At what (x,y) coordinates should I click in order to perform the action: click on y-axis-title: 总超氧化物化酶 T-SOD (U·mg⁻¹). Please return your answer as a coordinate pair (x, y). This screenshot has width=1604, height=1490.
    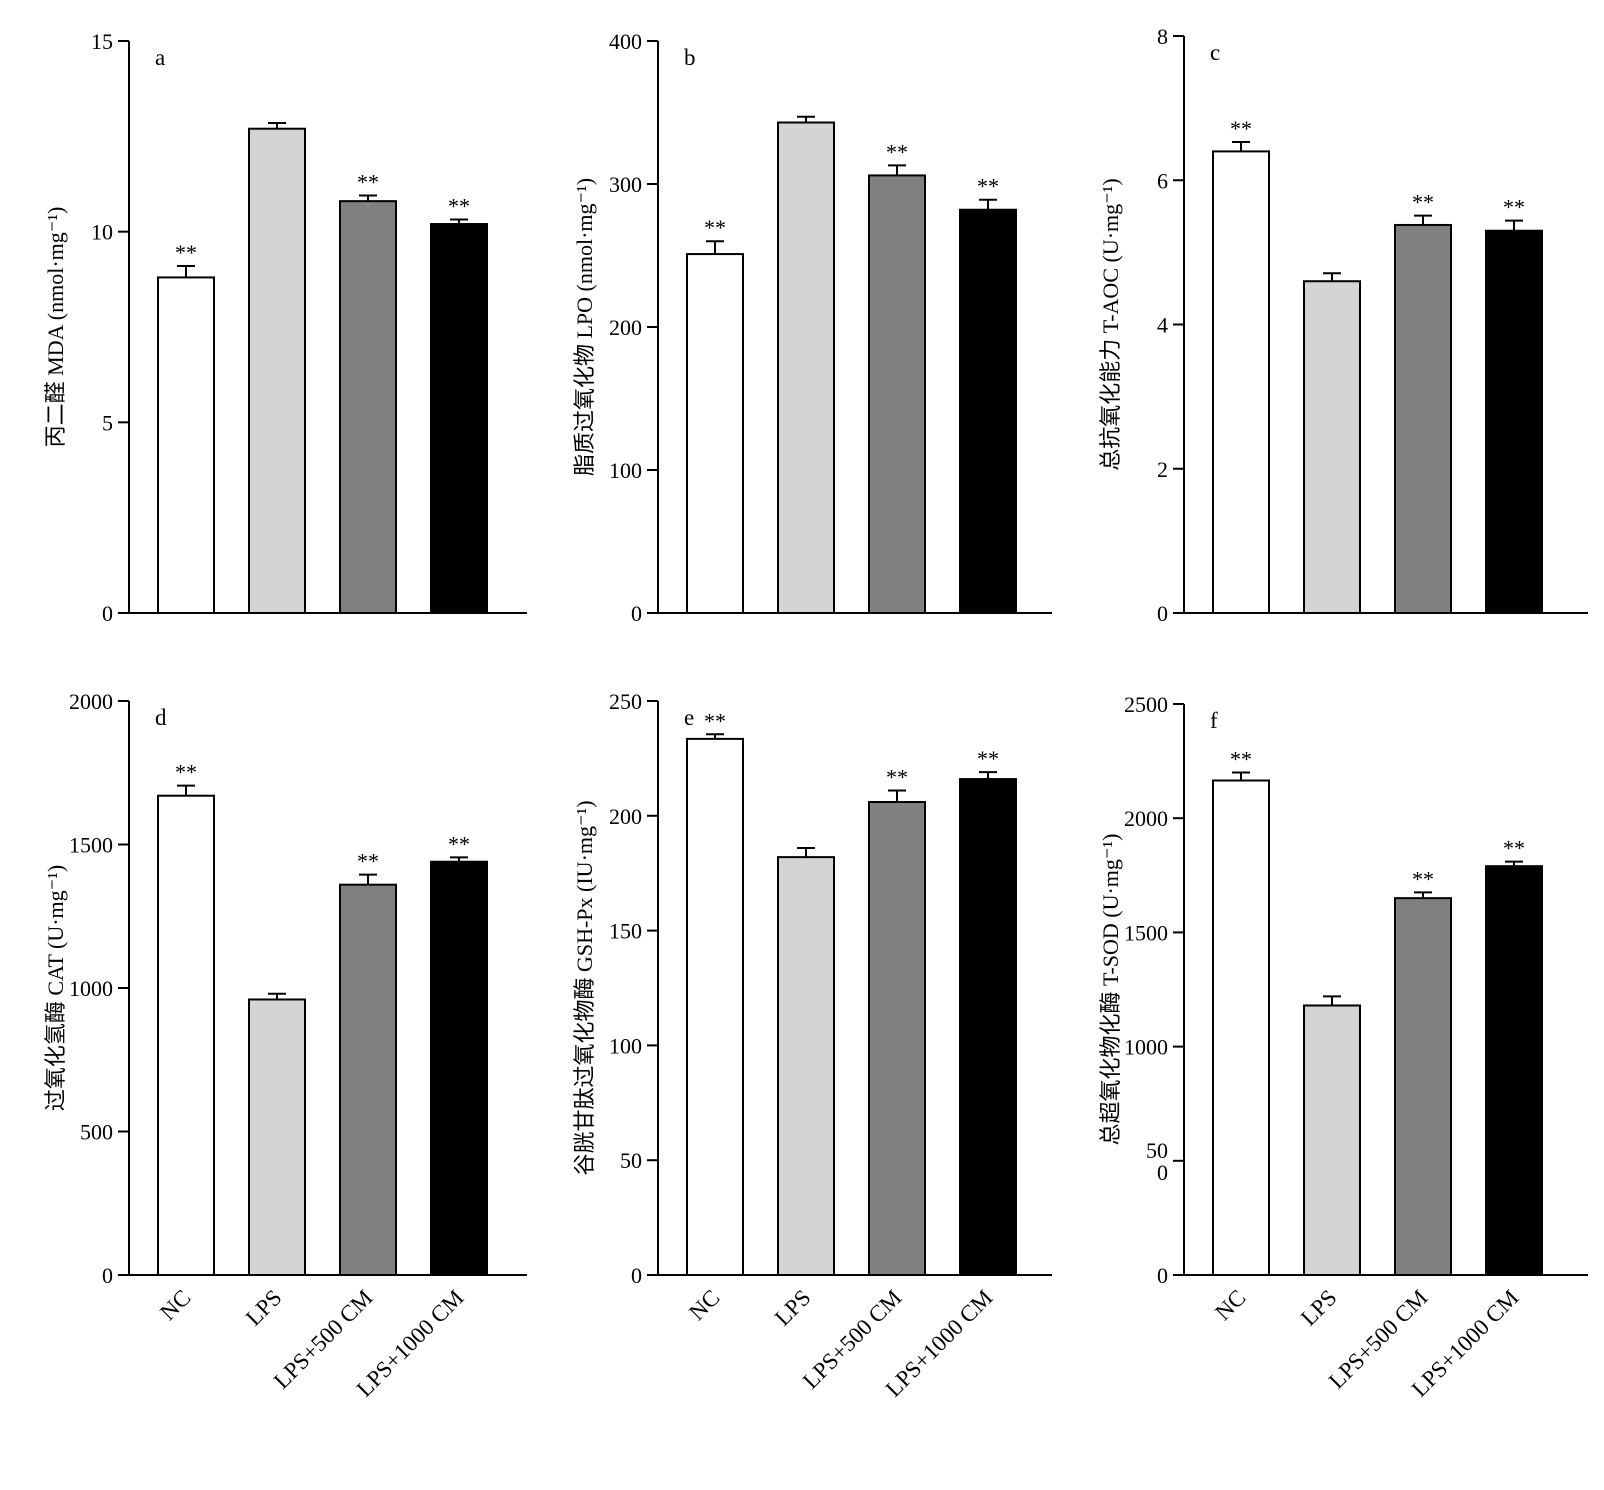
    Looking at the image, I should click on (1110, 990).